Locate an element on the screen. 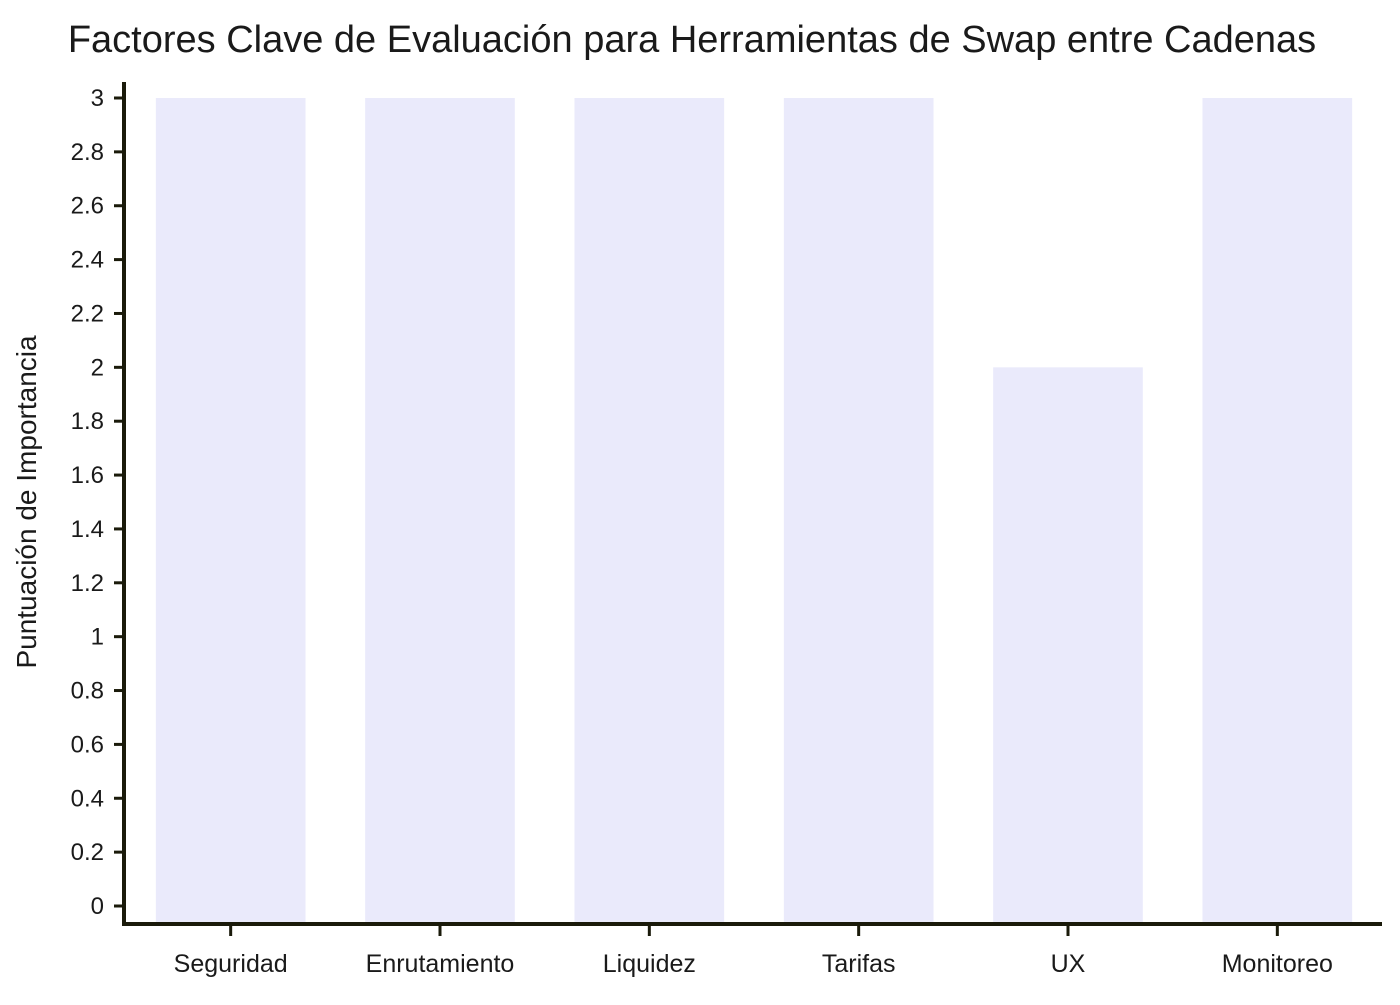 The width and height of the screenshot is (1400, 1005). y-tick-label: 2 is located at coordinates (97, 367).